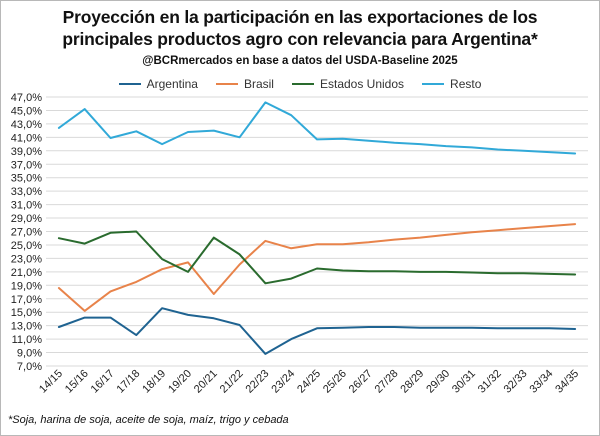 Image resolution: width=600 pixels, height=436 pixels. What do you see at coordinates (317, 331) in the screenshot?
I see `series-line-argentina` at bounding box center [317, 331].